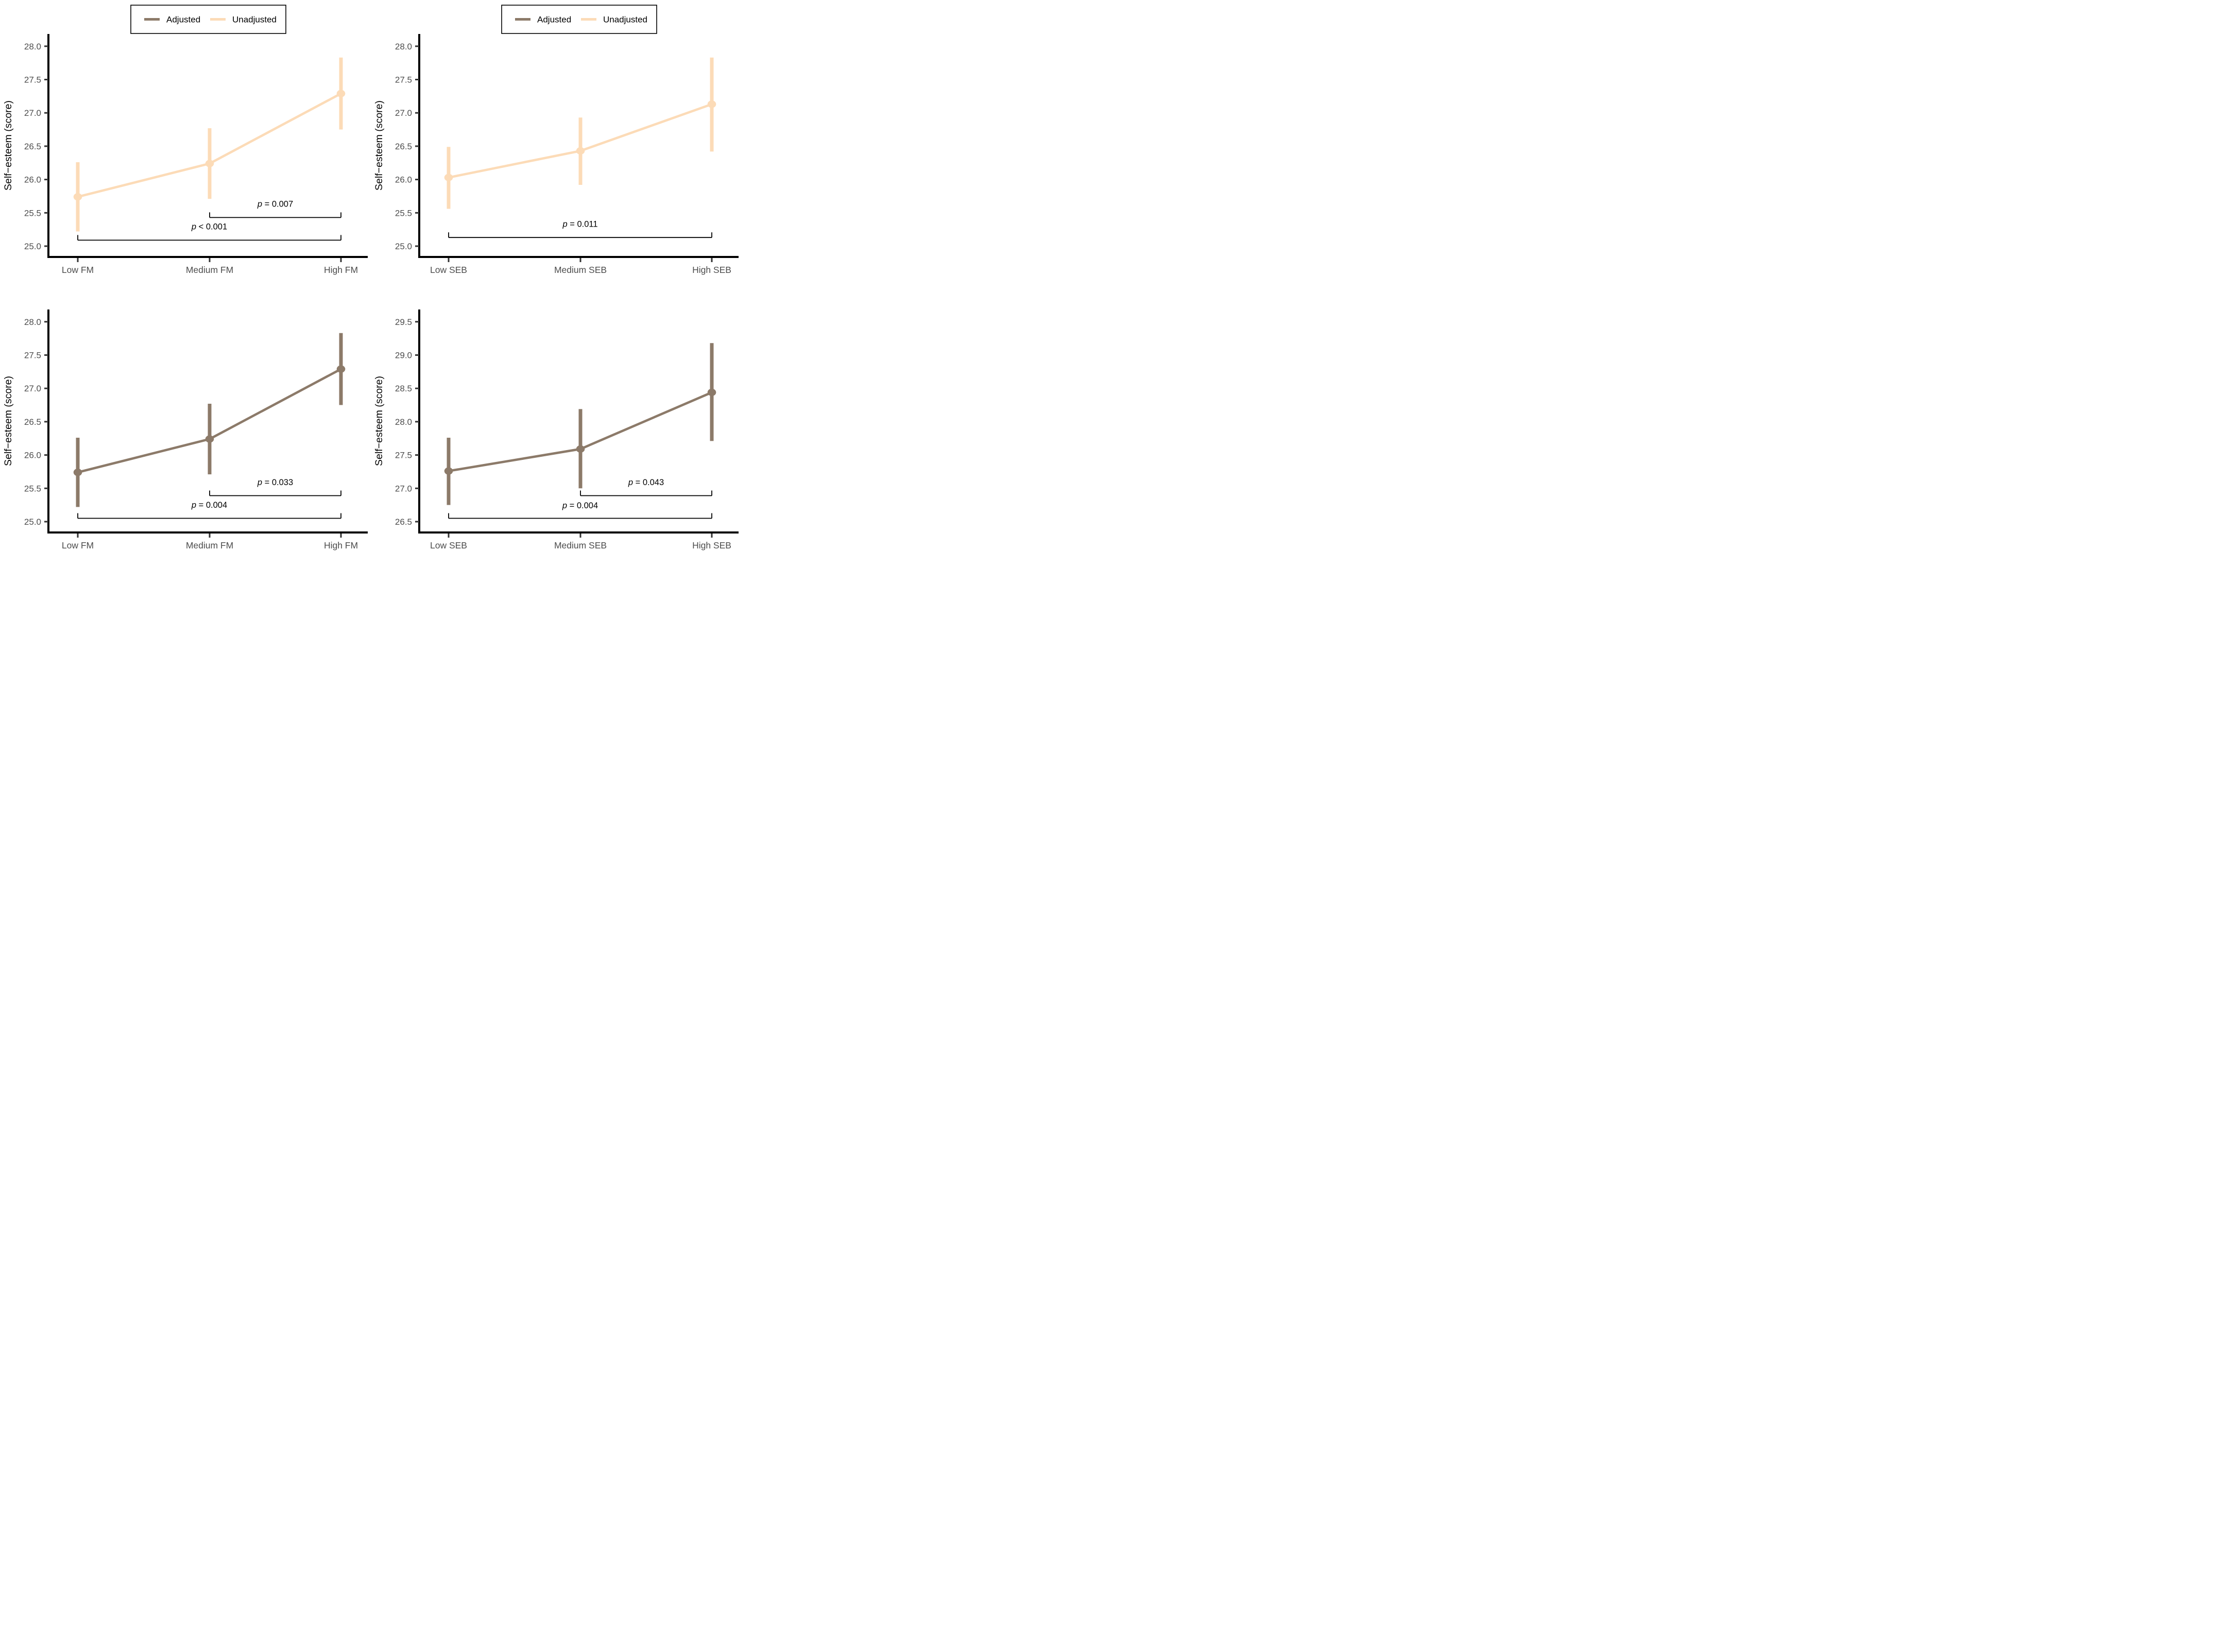  Describe the element at coordinates (403, 355) in the screenshot. I see `y-tick-label: 29.0` at that location.